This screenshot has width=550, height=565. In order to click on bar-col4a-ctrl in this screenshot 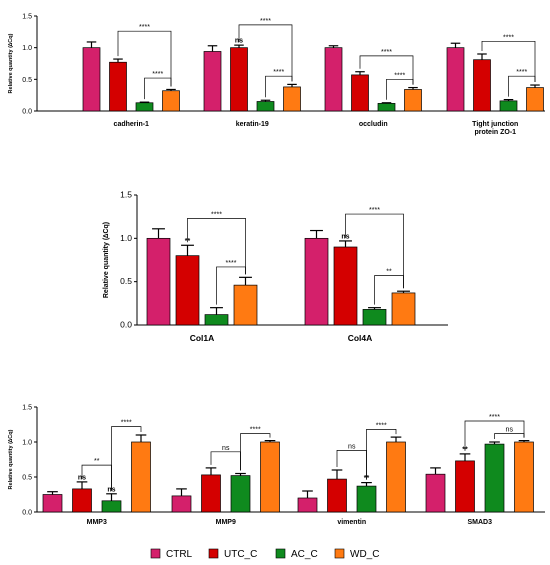, I will do `click(316, 281)`.